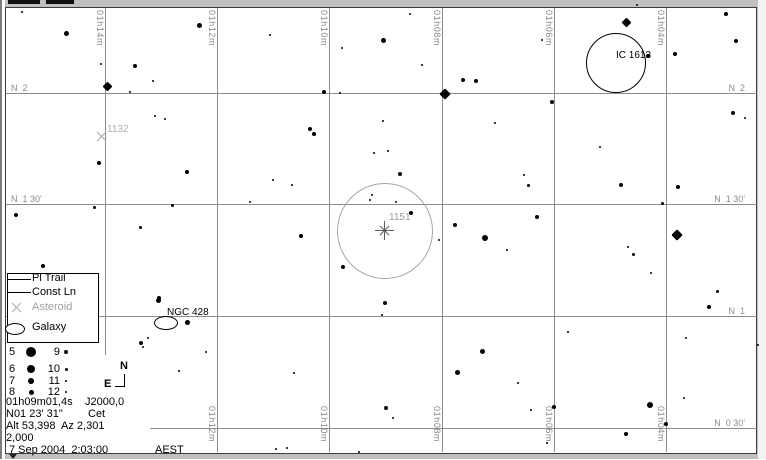 Image resolution: width=766 pixels, height=460 pixels. I want to click on asteroid-cross-icon, so click(17, 308).